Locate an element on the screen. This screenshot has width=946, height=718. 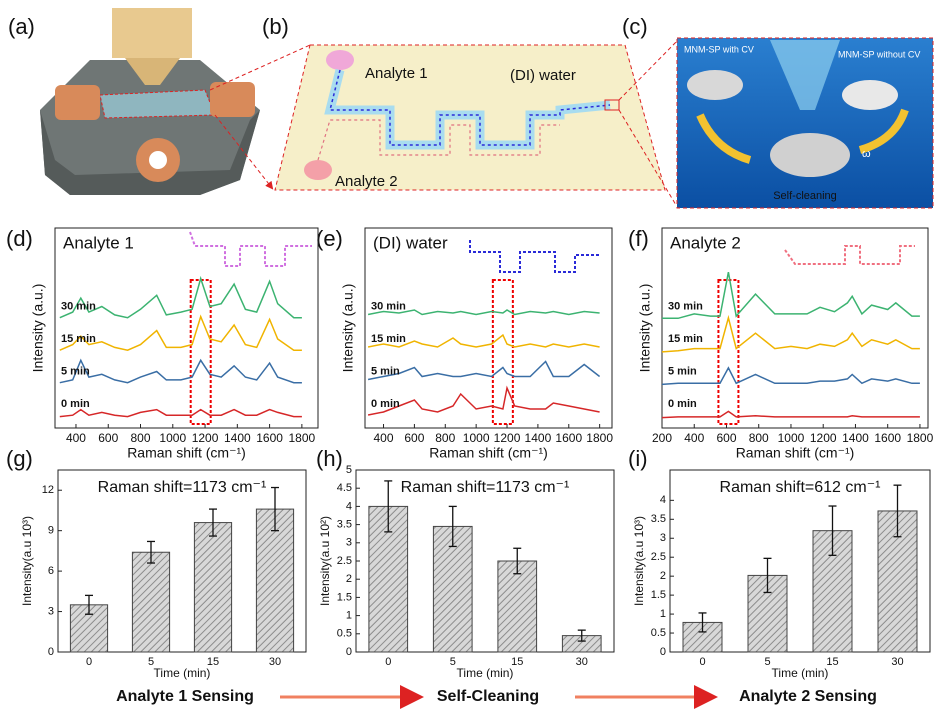
y-tick-label: 3 is located at coordinates (349, 543).